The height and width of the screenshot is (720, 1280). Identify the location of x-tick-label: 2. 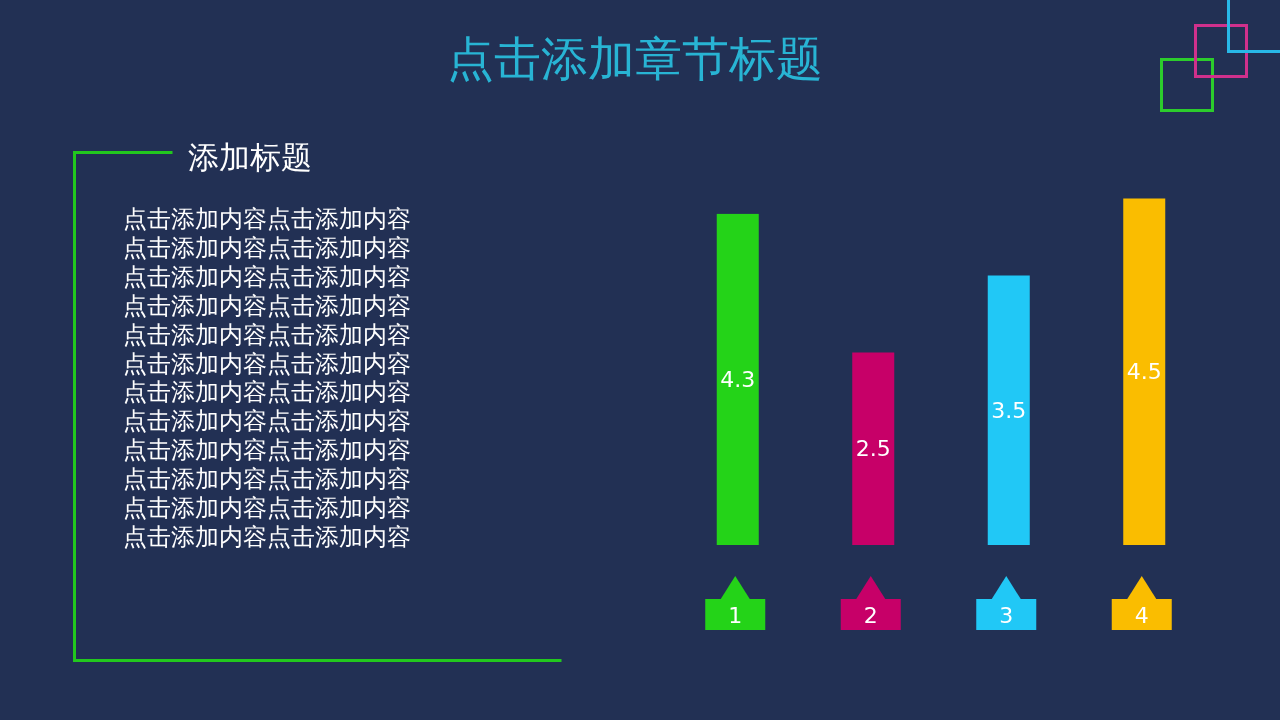
(870, 615).